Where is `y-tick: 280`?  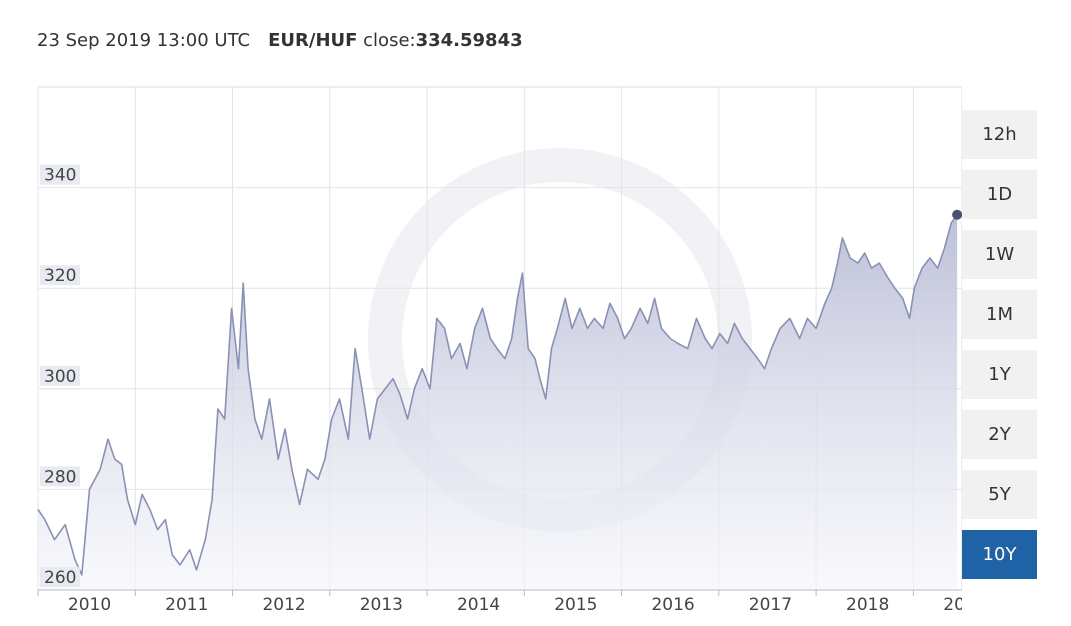 y-tick: 280 is located at coordinates (60, 476).